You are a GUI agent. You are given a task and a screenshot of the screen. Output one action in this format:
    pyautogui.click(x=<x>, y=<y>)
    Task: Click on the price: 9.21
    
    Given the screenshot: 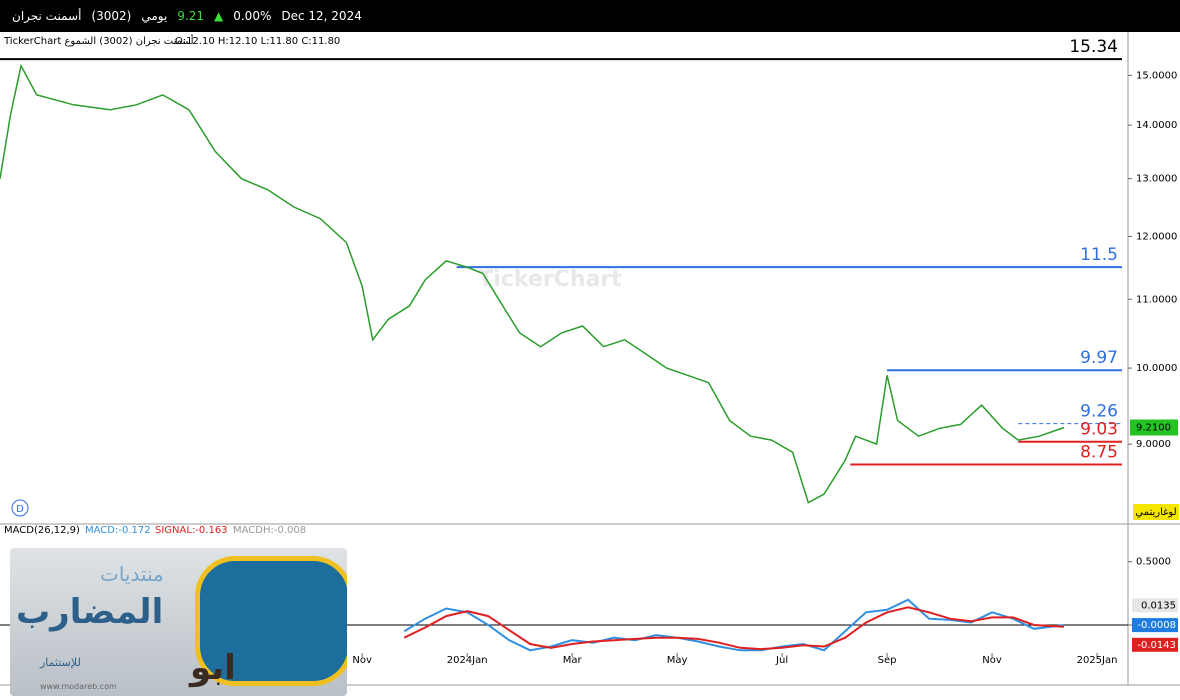 What is the action you would take?
    pyautogui.click(x=190, y=16)
    